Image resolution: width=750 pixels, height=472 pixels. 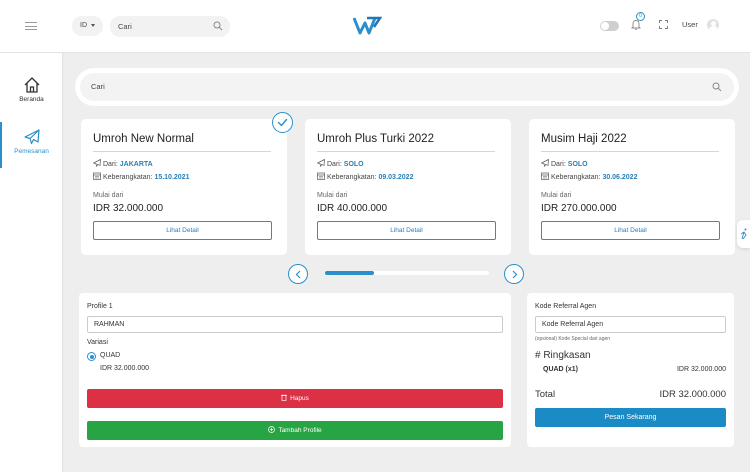 What do you see at coordinates (125, 26) in the screenshot?
I see `header-search-placeholder: Cari` at bounding box center [125, 26].